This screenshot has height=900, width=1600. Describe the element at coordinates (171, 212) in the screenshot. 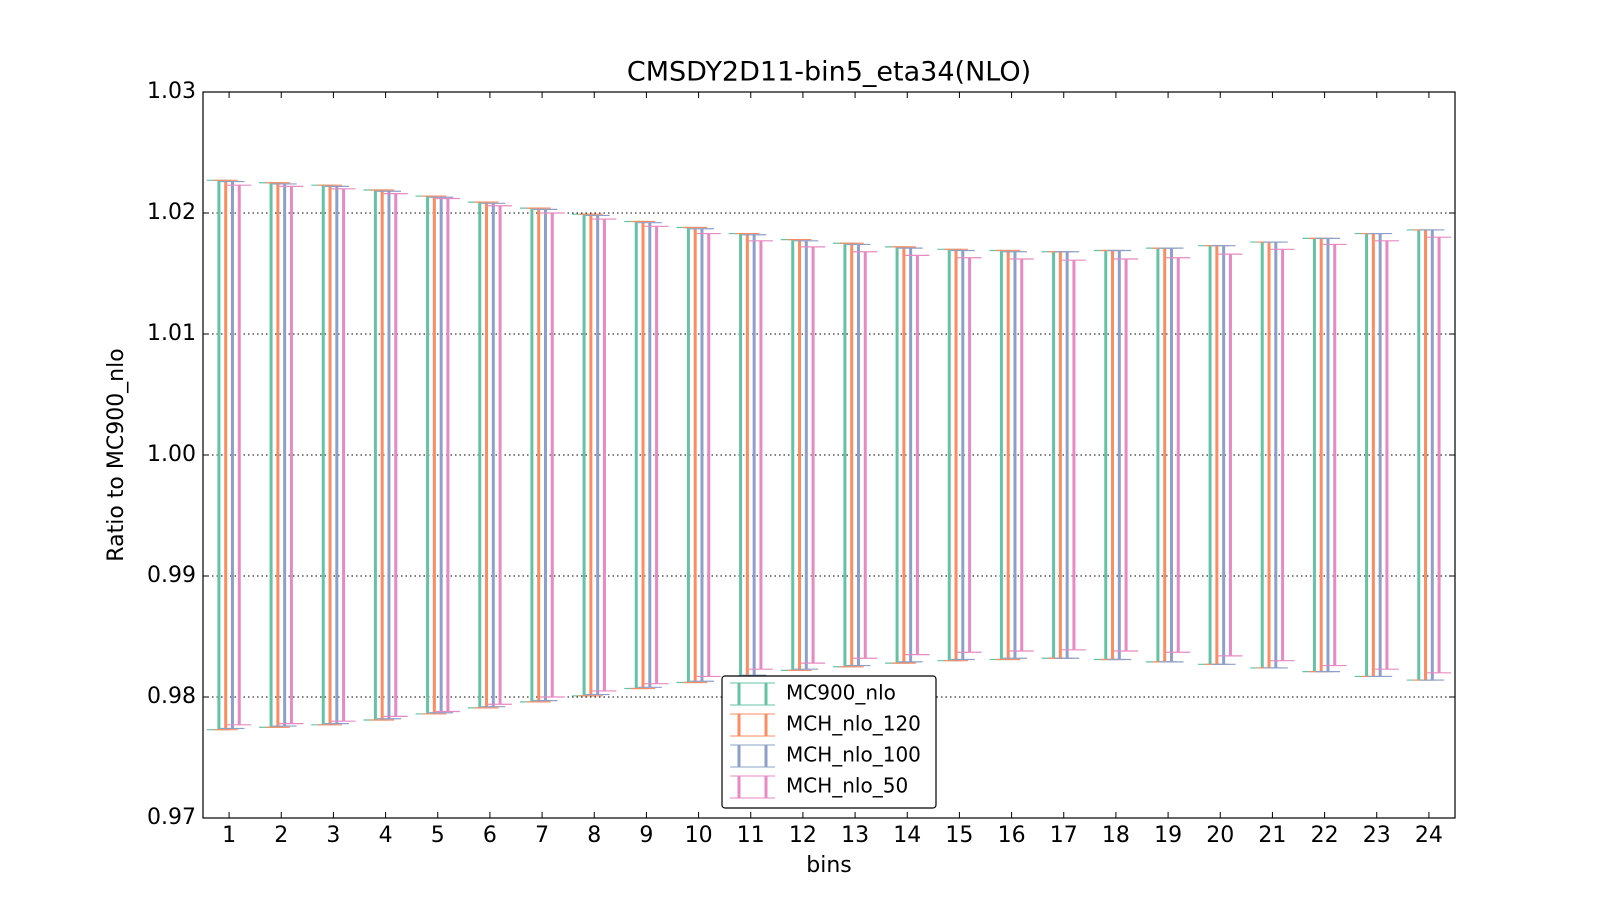

I see `y-tick-label: 1.02` at that location.